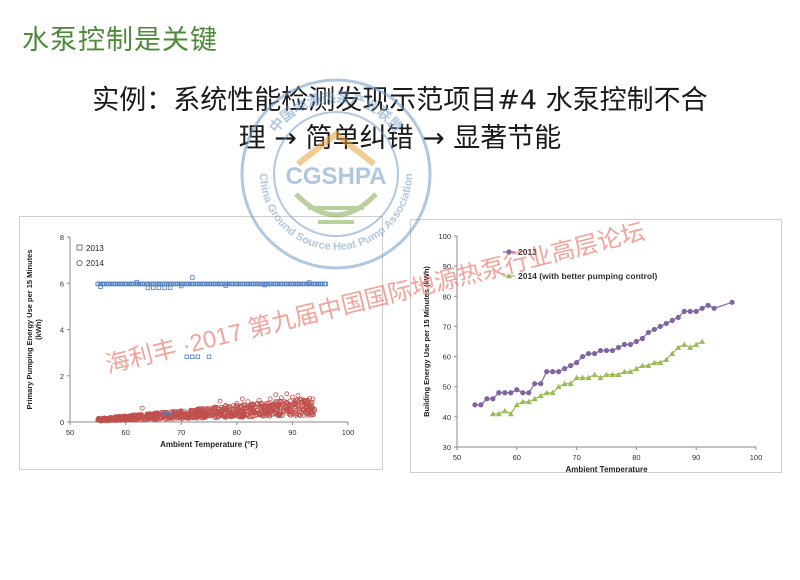 The height and width of the screenshot is (580, 800). Describe the element at coordinates (348, 432) in the screenshot. I see `x-tick-label: 100` at that location.